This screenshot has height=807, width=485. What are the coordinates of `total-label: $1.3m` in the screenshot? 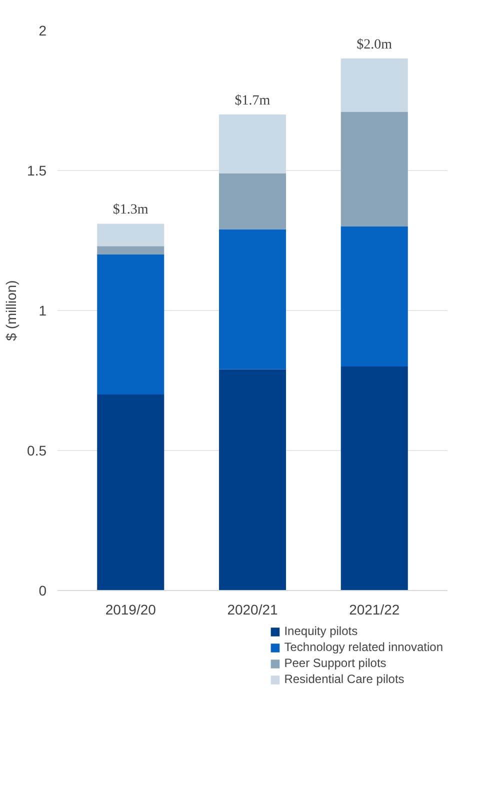 It's located at (130, 210).